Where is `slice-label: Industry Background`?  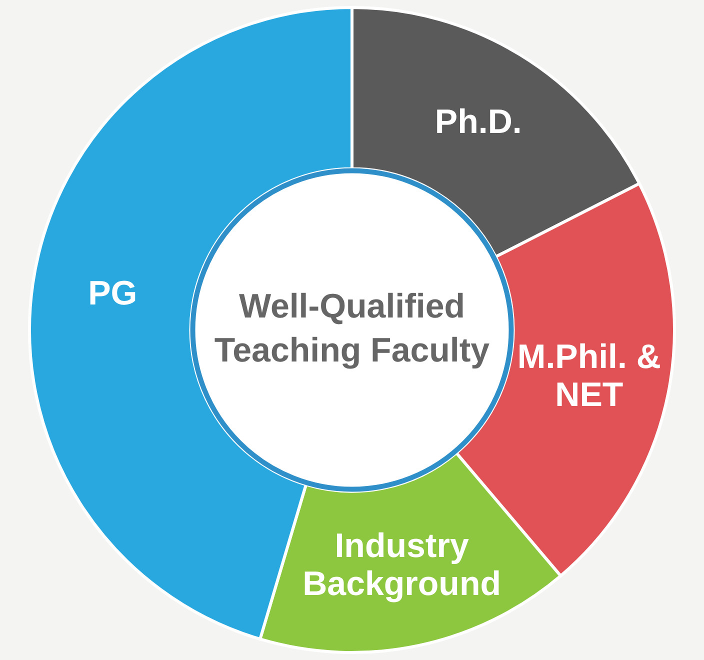 slice-label: Industry Background is located at coordinates (401, 565).